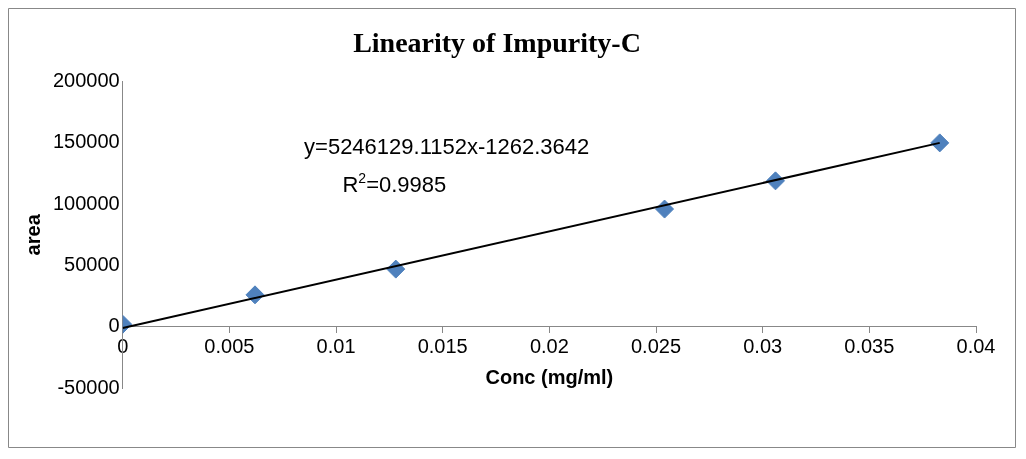 This screenshot has width=1026, height=459. Describe the element at coordinates (32, 234) in the screenshot. I see `y-axis-title: area` at that location.